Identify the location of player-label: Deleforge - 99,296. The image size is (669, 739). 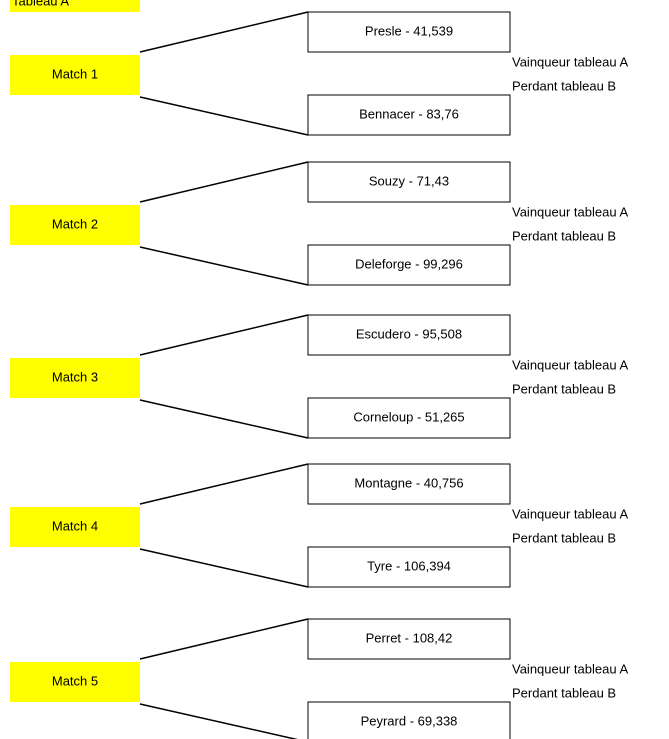
(409, 263).